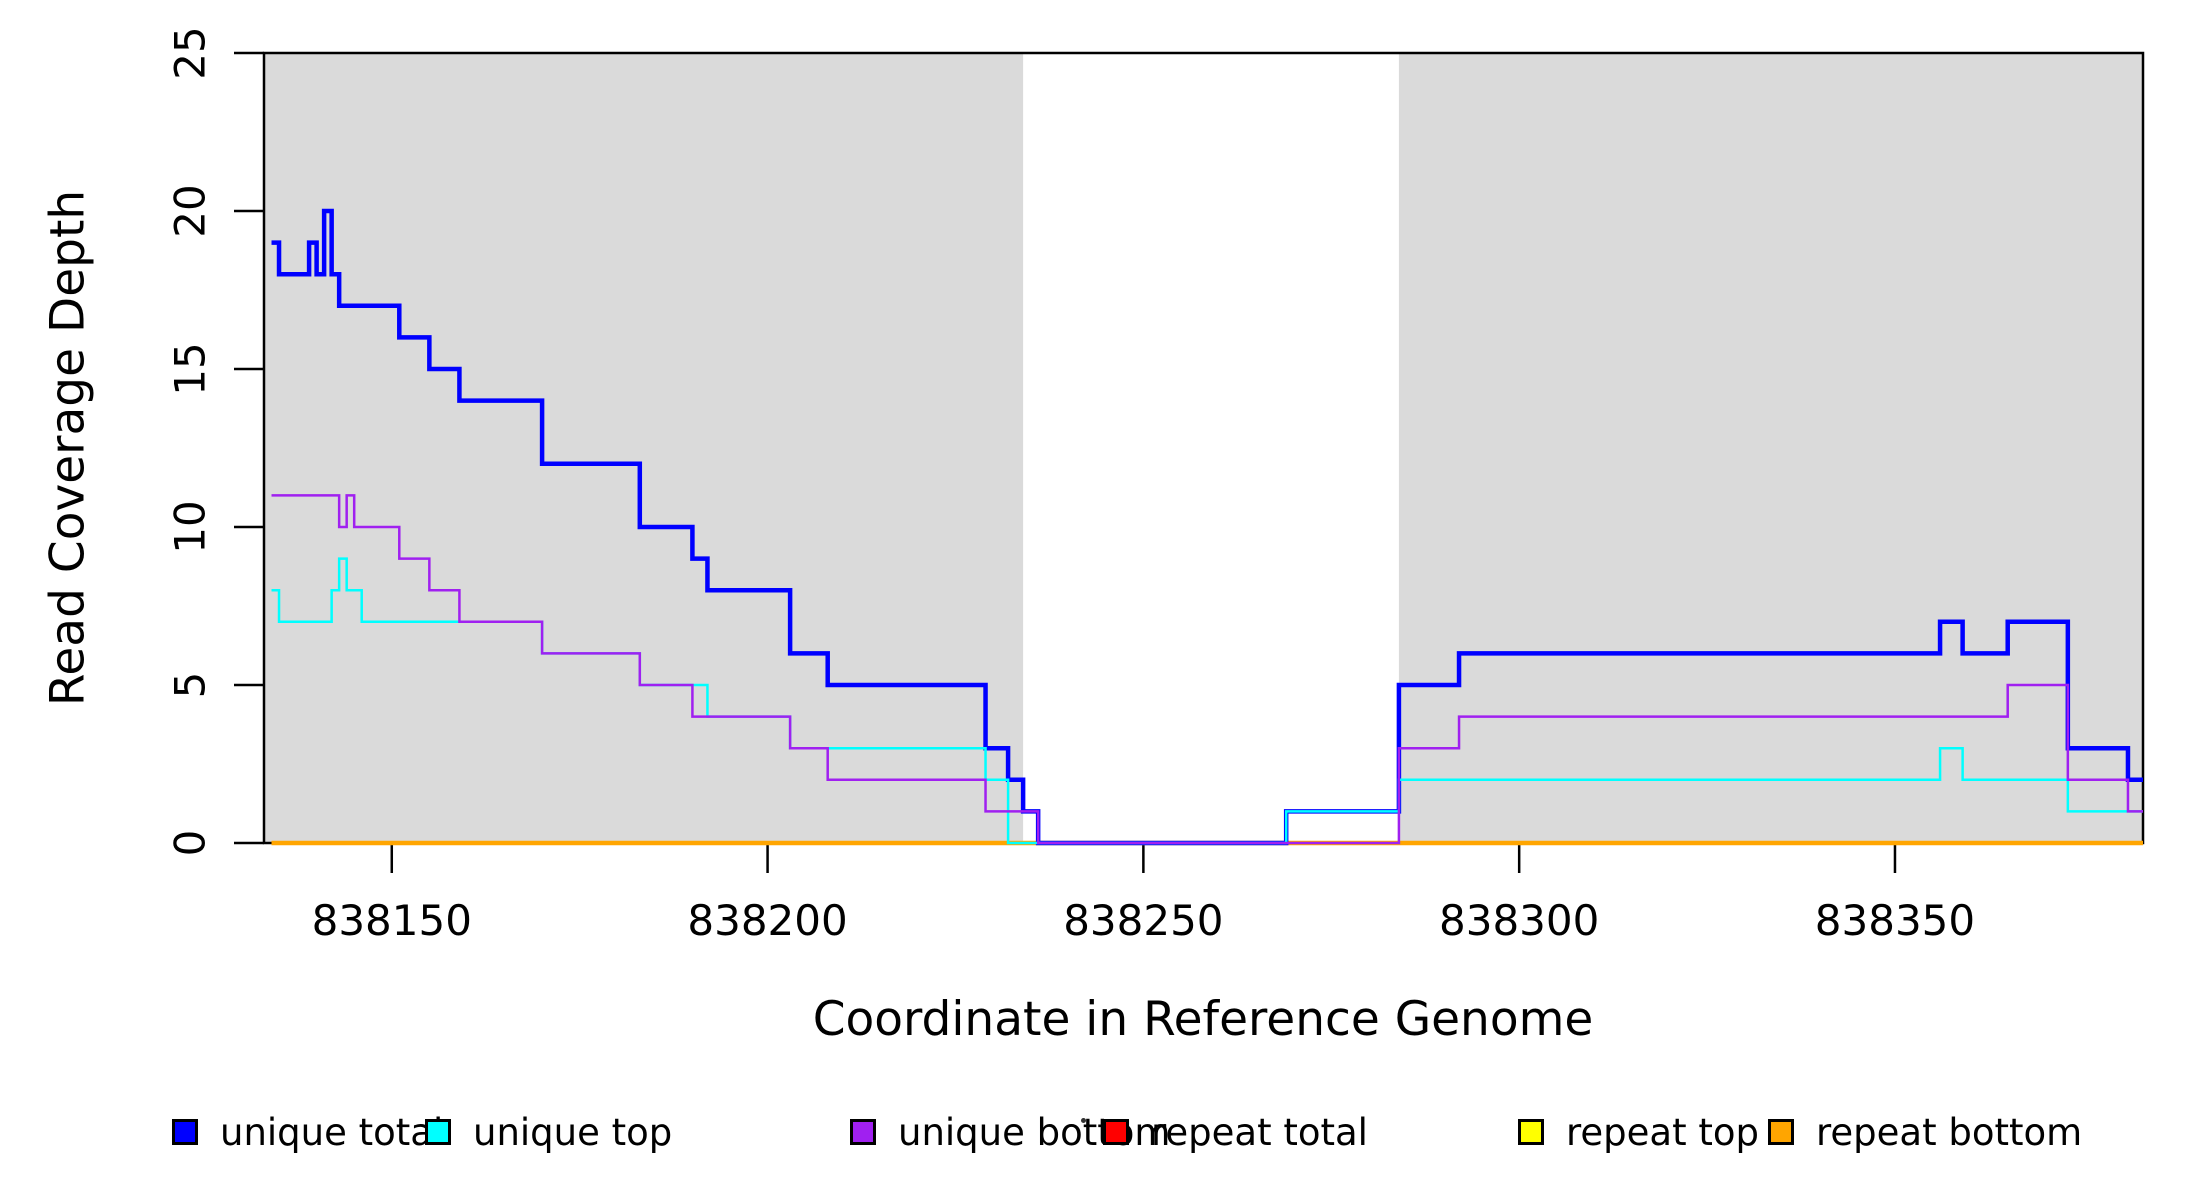 Image resolution: width=2200 pixels, height=1200 pixels. I want to click on x-tick-label: 838150, so click(391, 920).